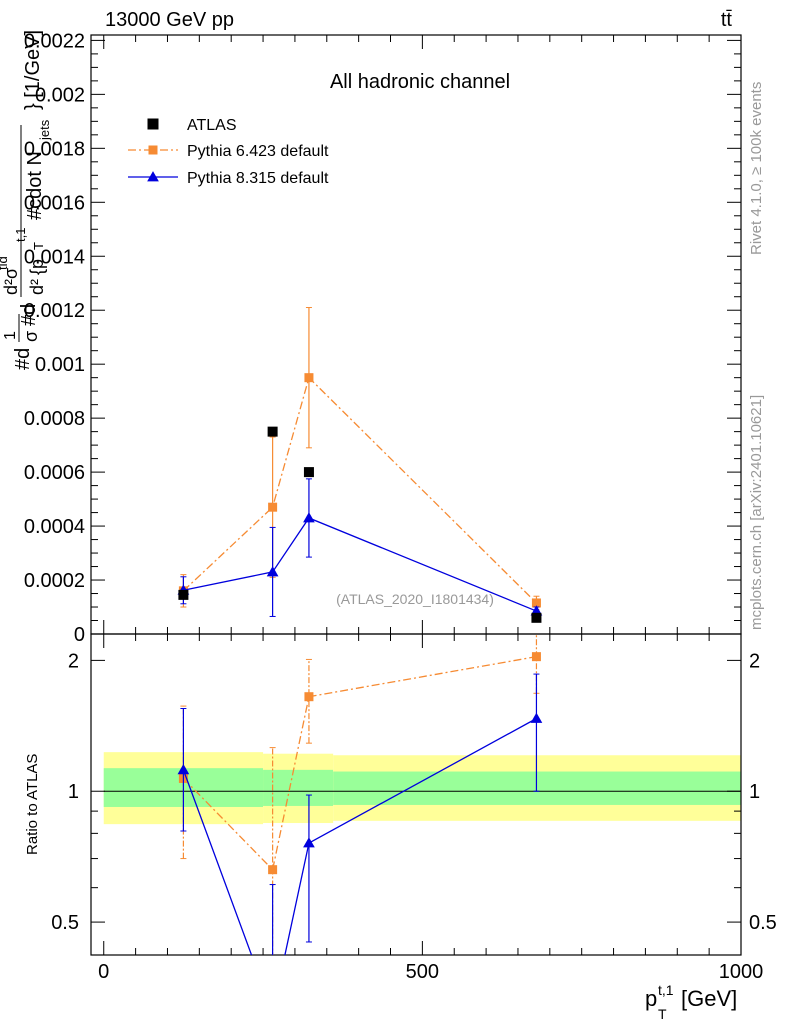 This screenshot has width=786, height=1024. What do you see at coordinates (420, 82) in the screenshot?
I see `panel-title: All hadronic channel` at bounding box center [420, 82].